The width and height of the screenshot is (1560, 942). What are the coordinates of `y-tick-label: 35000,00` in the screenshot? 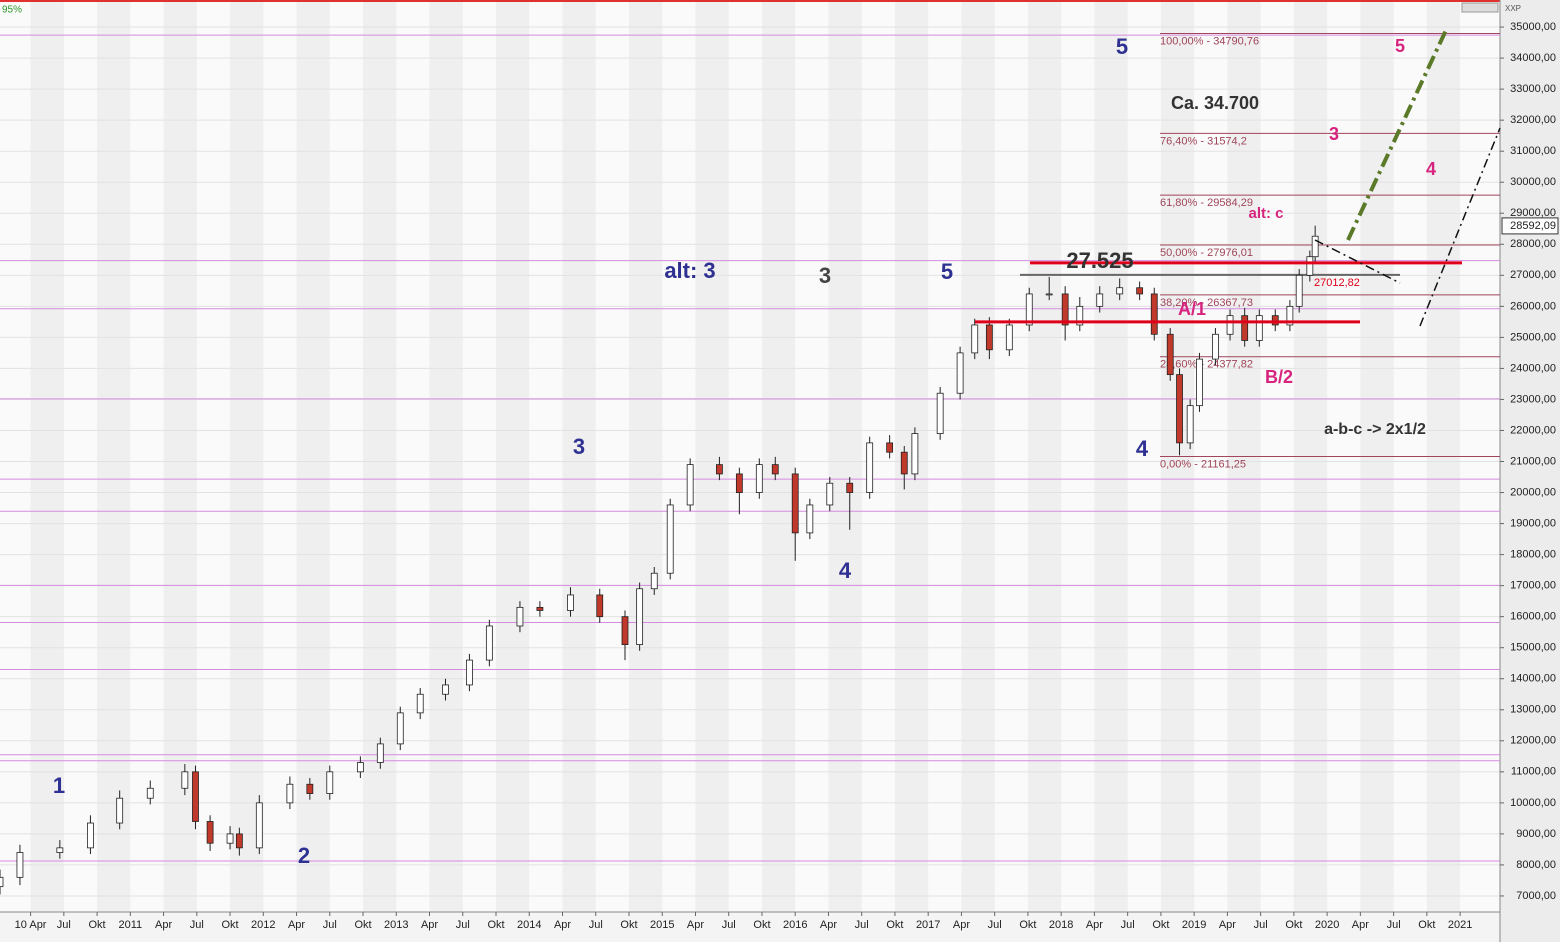 It's located at (1533, 27).